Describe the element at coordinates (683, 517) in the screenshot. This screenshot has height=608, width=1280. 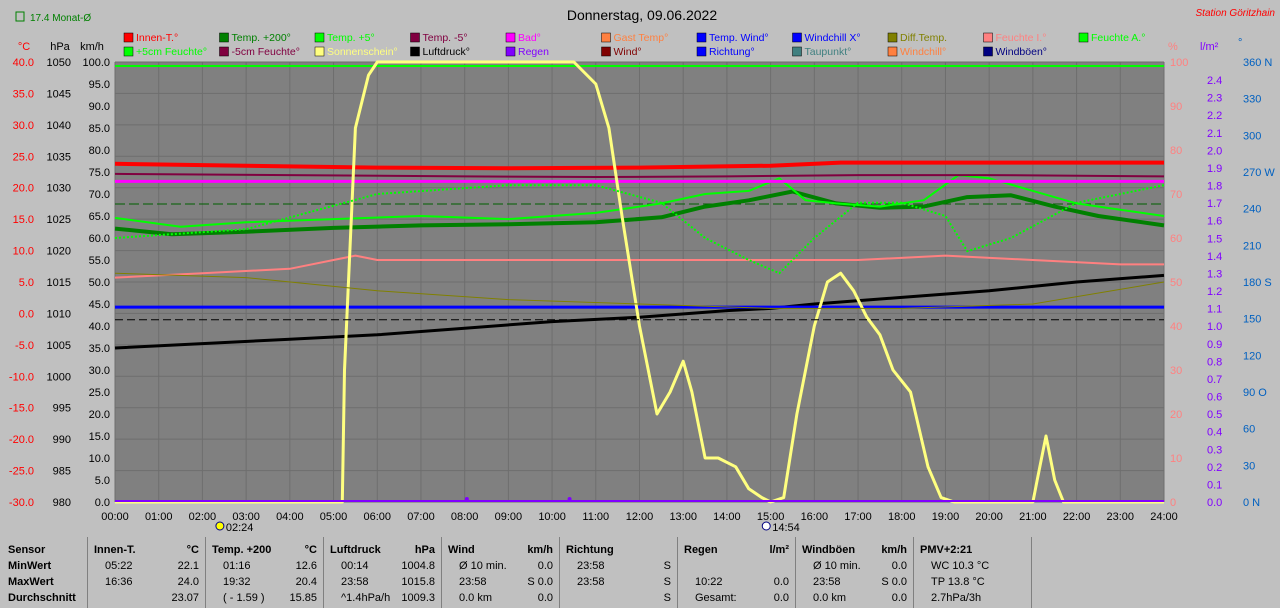
I see `time-tick-label: 13:00` at that location.